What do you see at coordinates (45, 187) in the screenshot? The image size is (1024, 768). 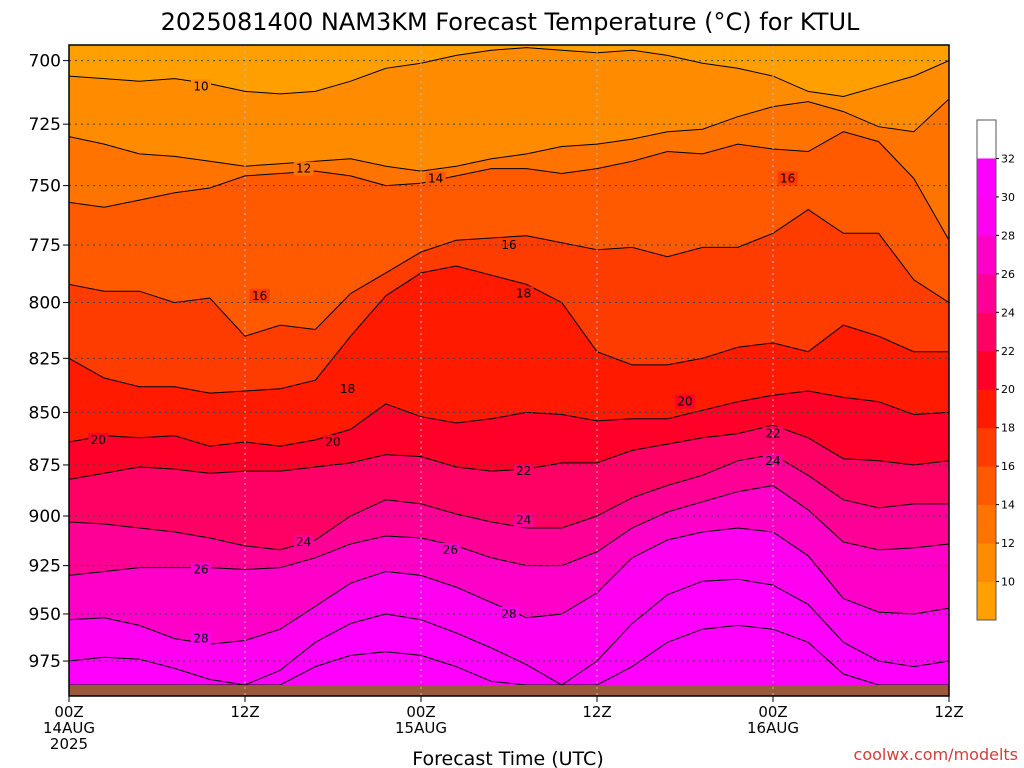 I see `y-tick-label: 750` at bounding box center [45, 187].